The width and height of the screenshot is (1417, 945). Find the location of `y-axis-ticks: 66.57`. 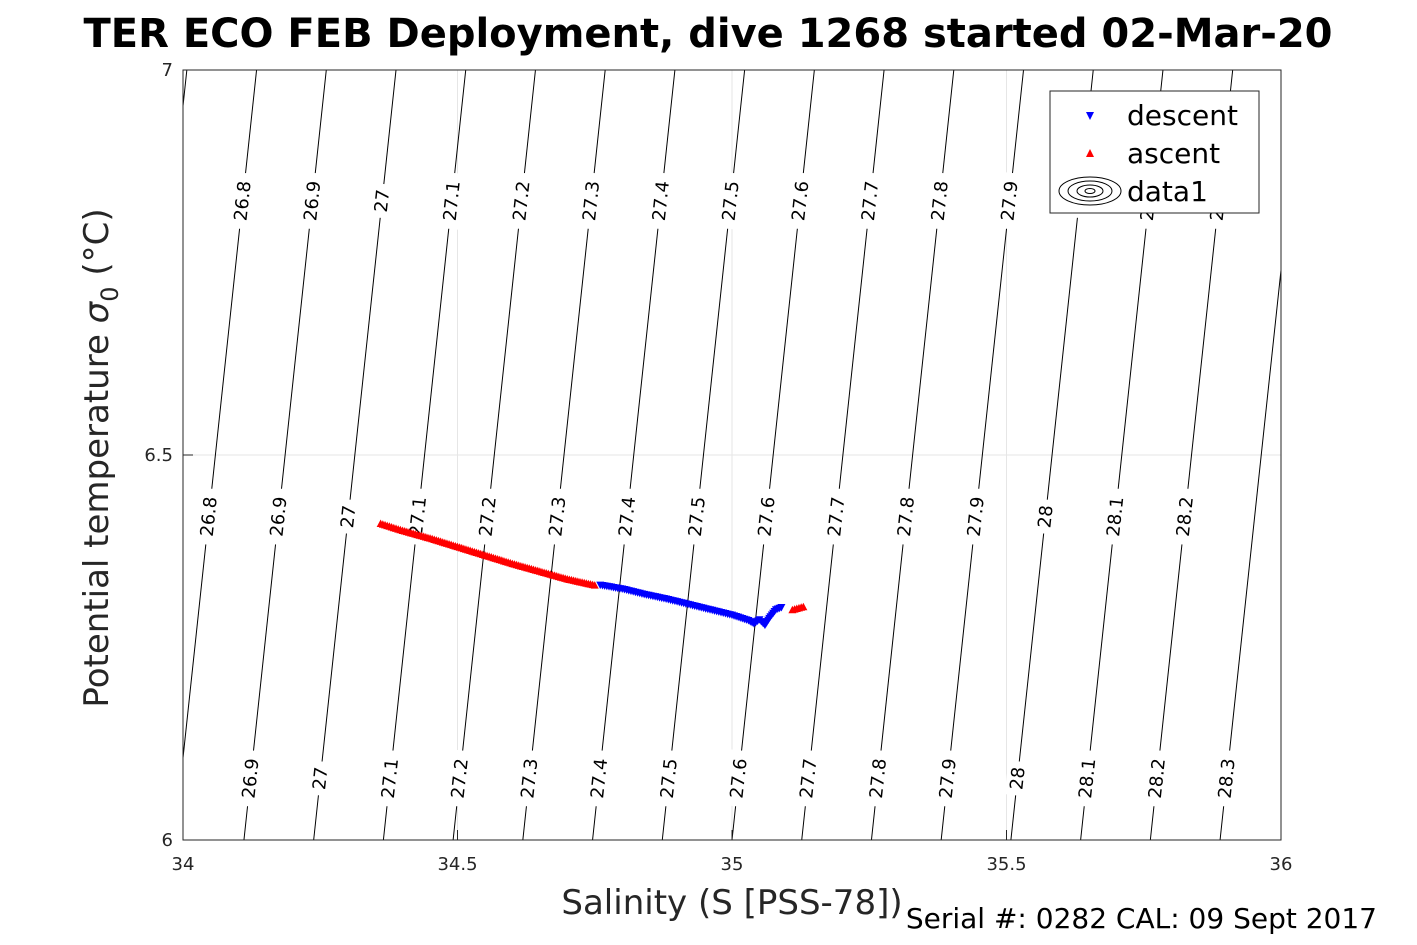

y-axis-ticks: 66.57 is located at coordinates (168, 455).